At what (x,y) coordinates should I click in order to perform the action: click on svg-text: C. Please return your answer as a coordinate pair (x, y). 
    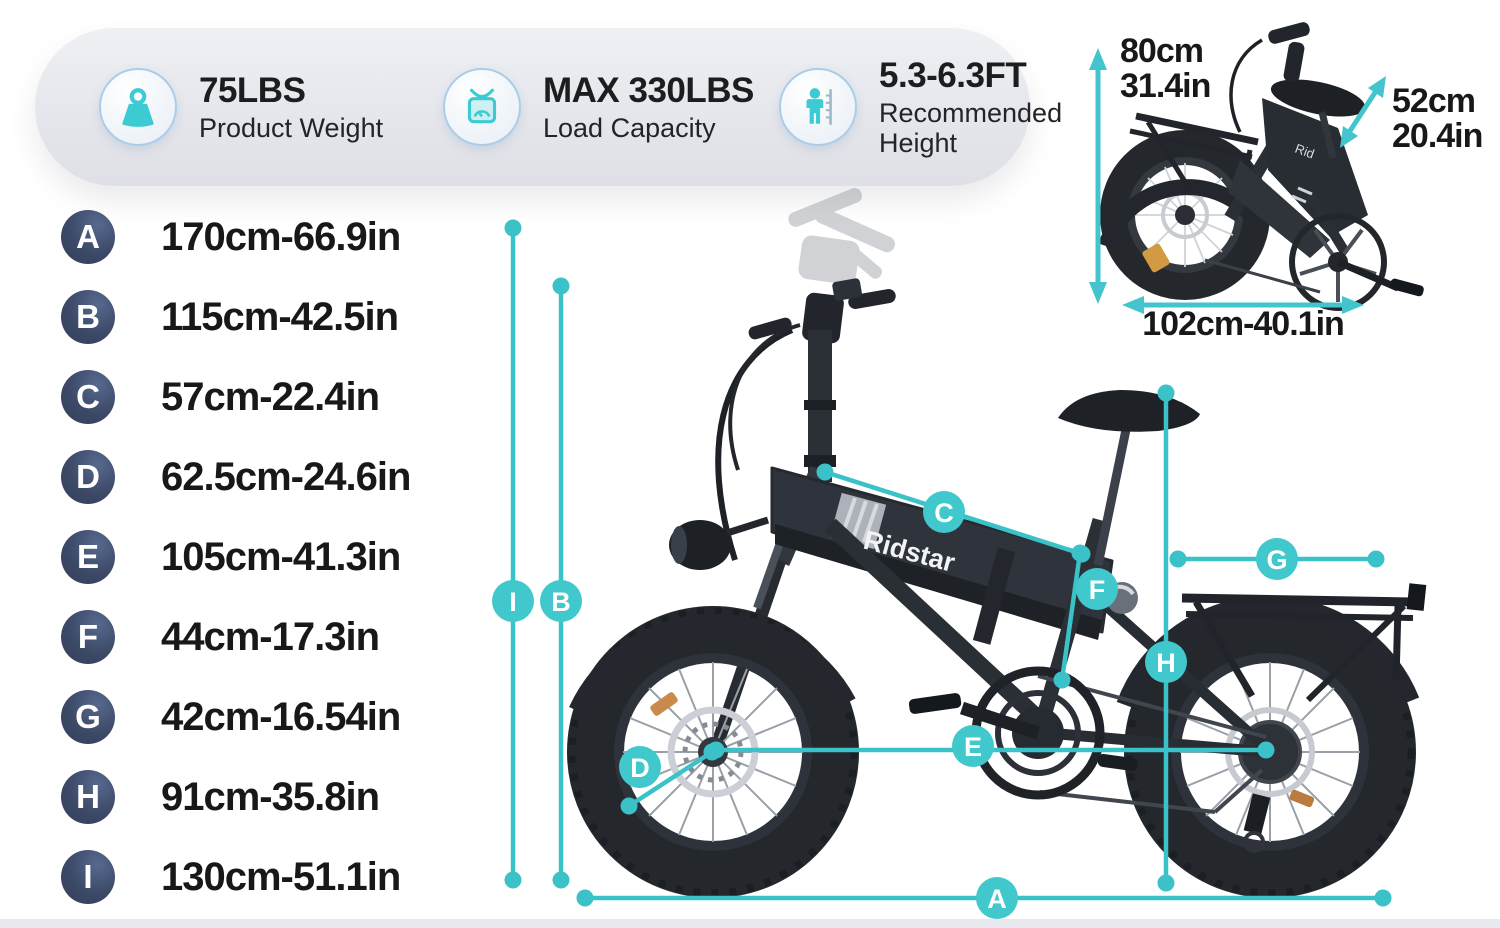
    Looking at the image, I should click on (944, 513).